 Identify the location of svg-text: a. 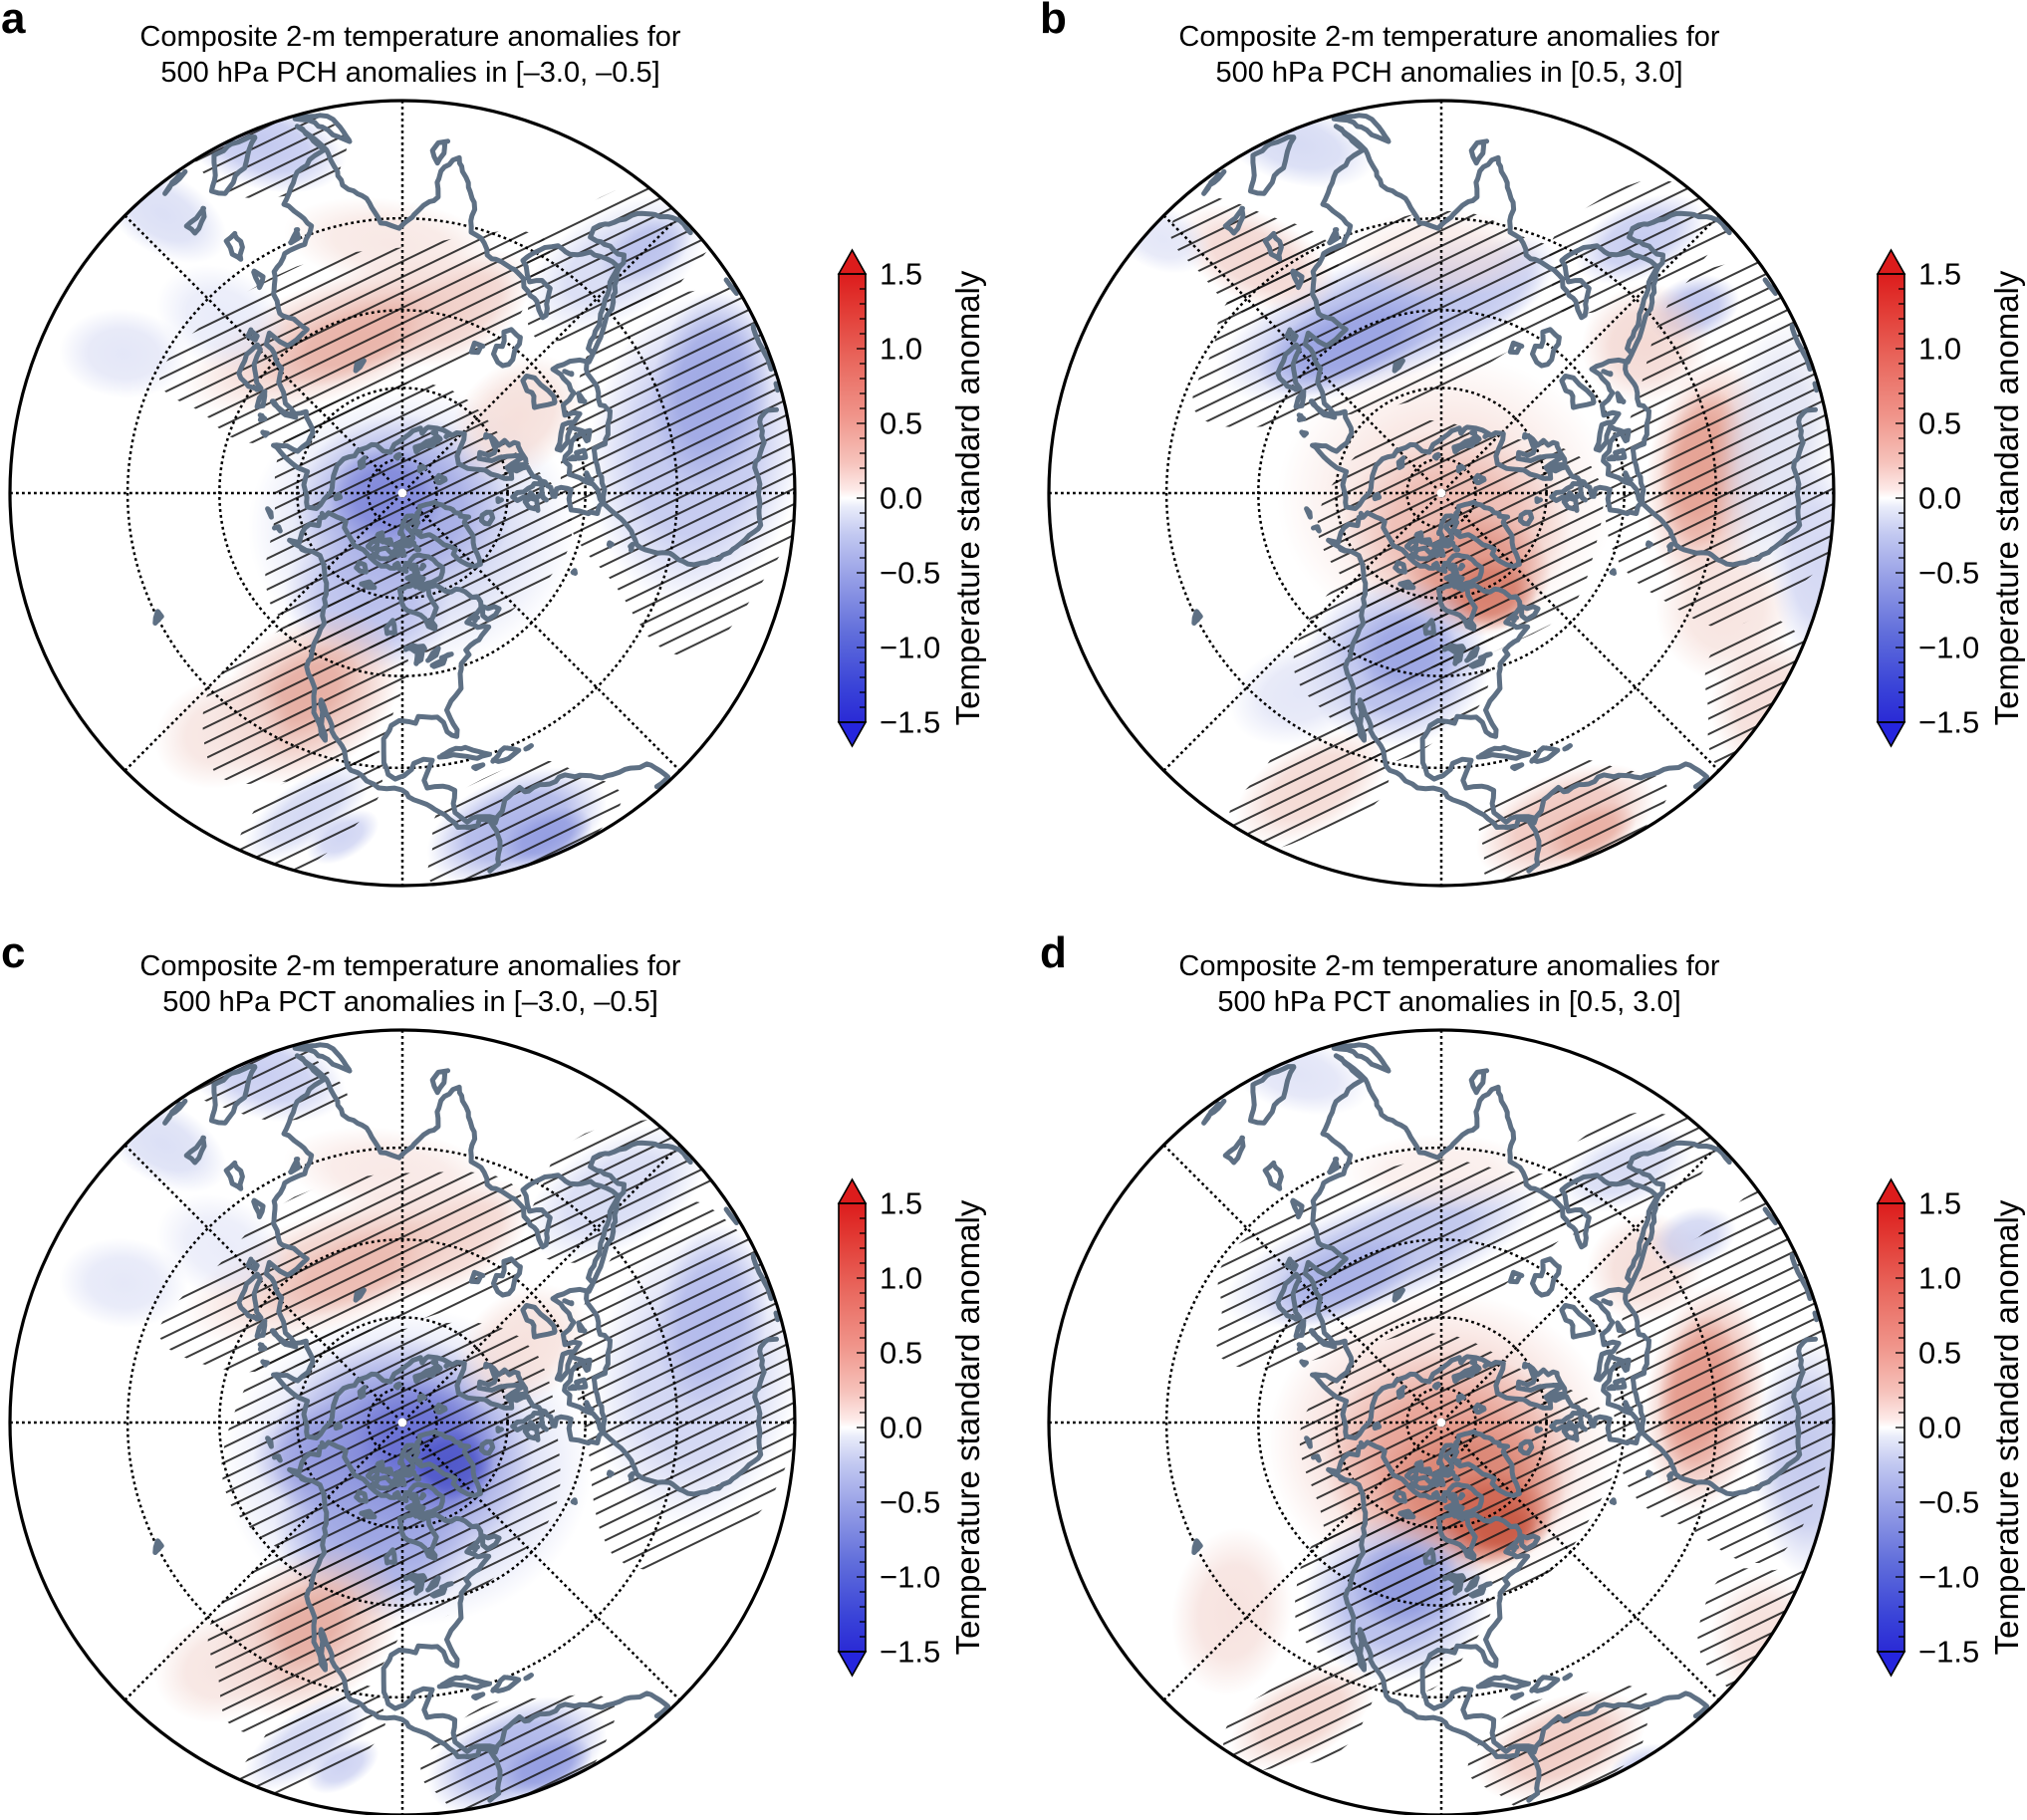
(13, 21).